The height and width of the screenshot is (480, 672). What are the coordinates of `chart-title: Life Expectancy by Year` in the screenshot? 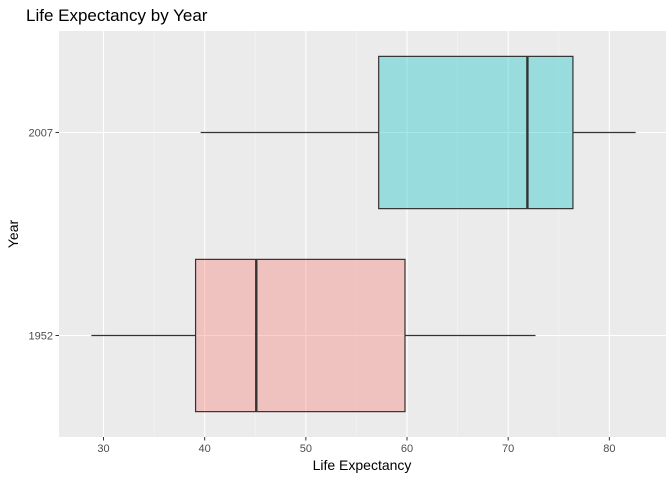 It's located at (117, 15).